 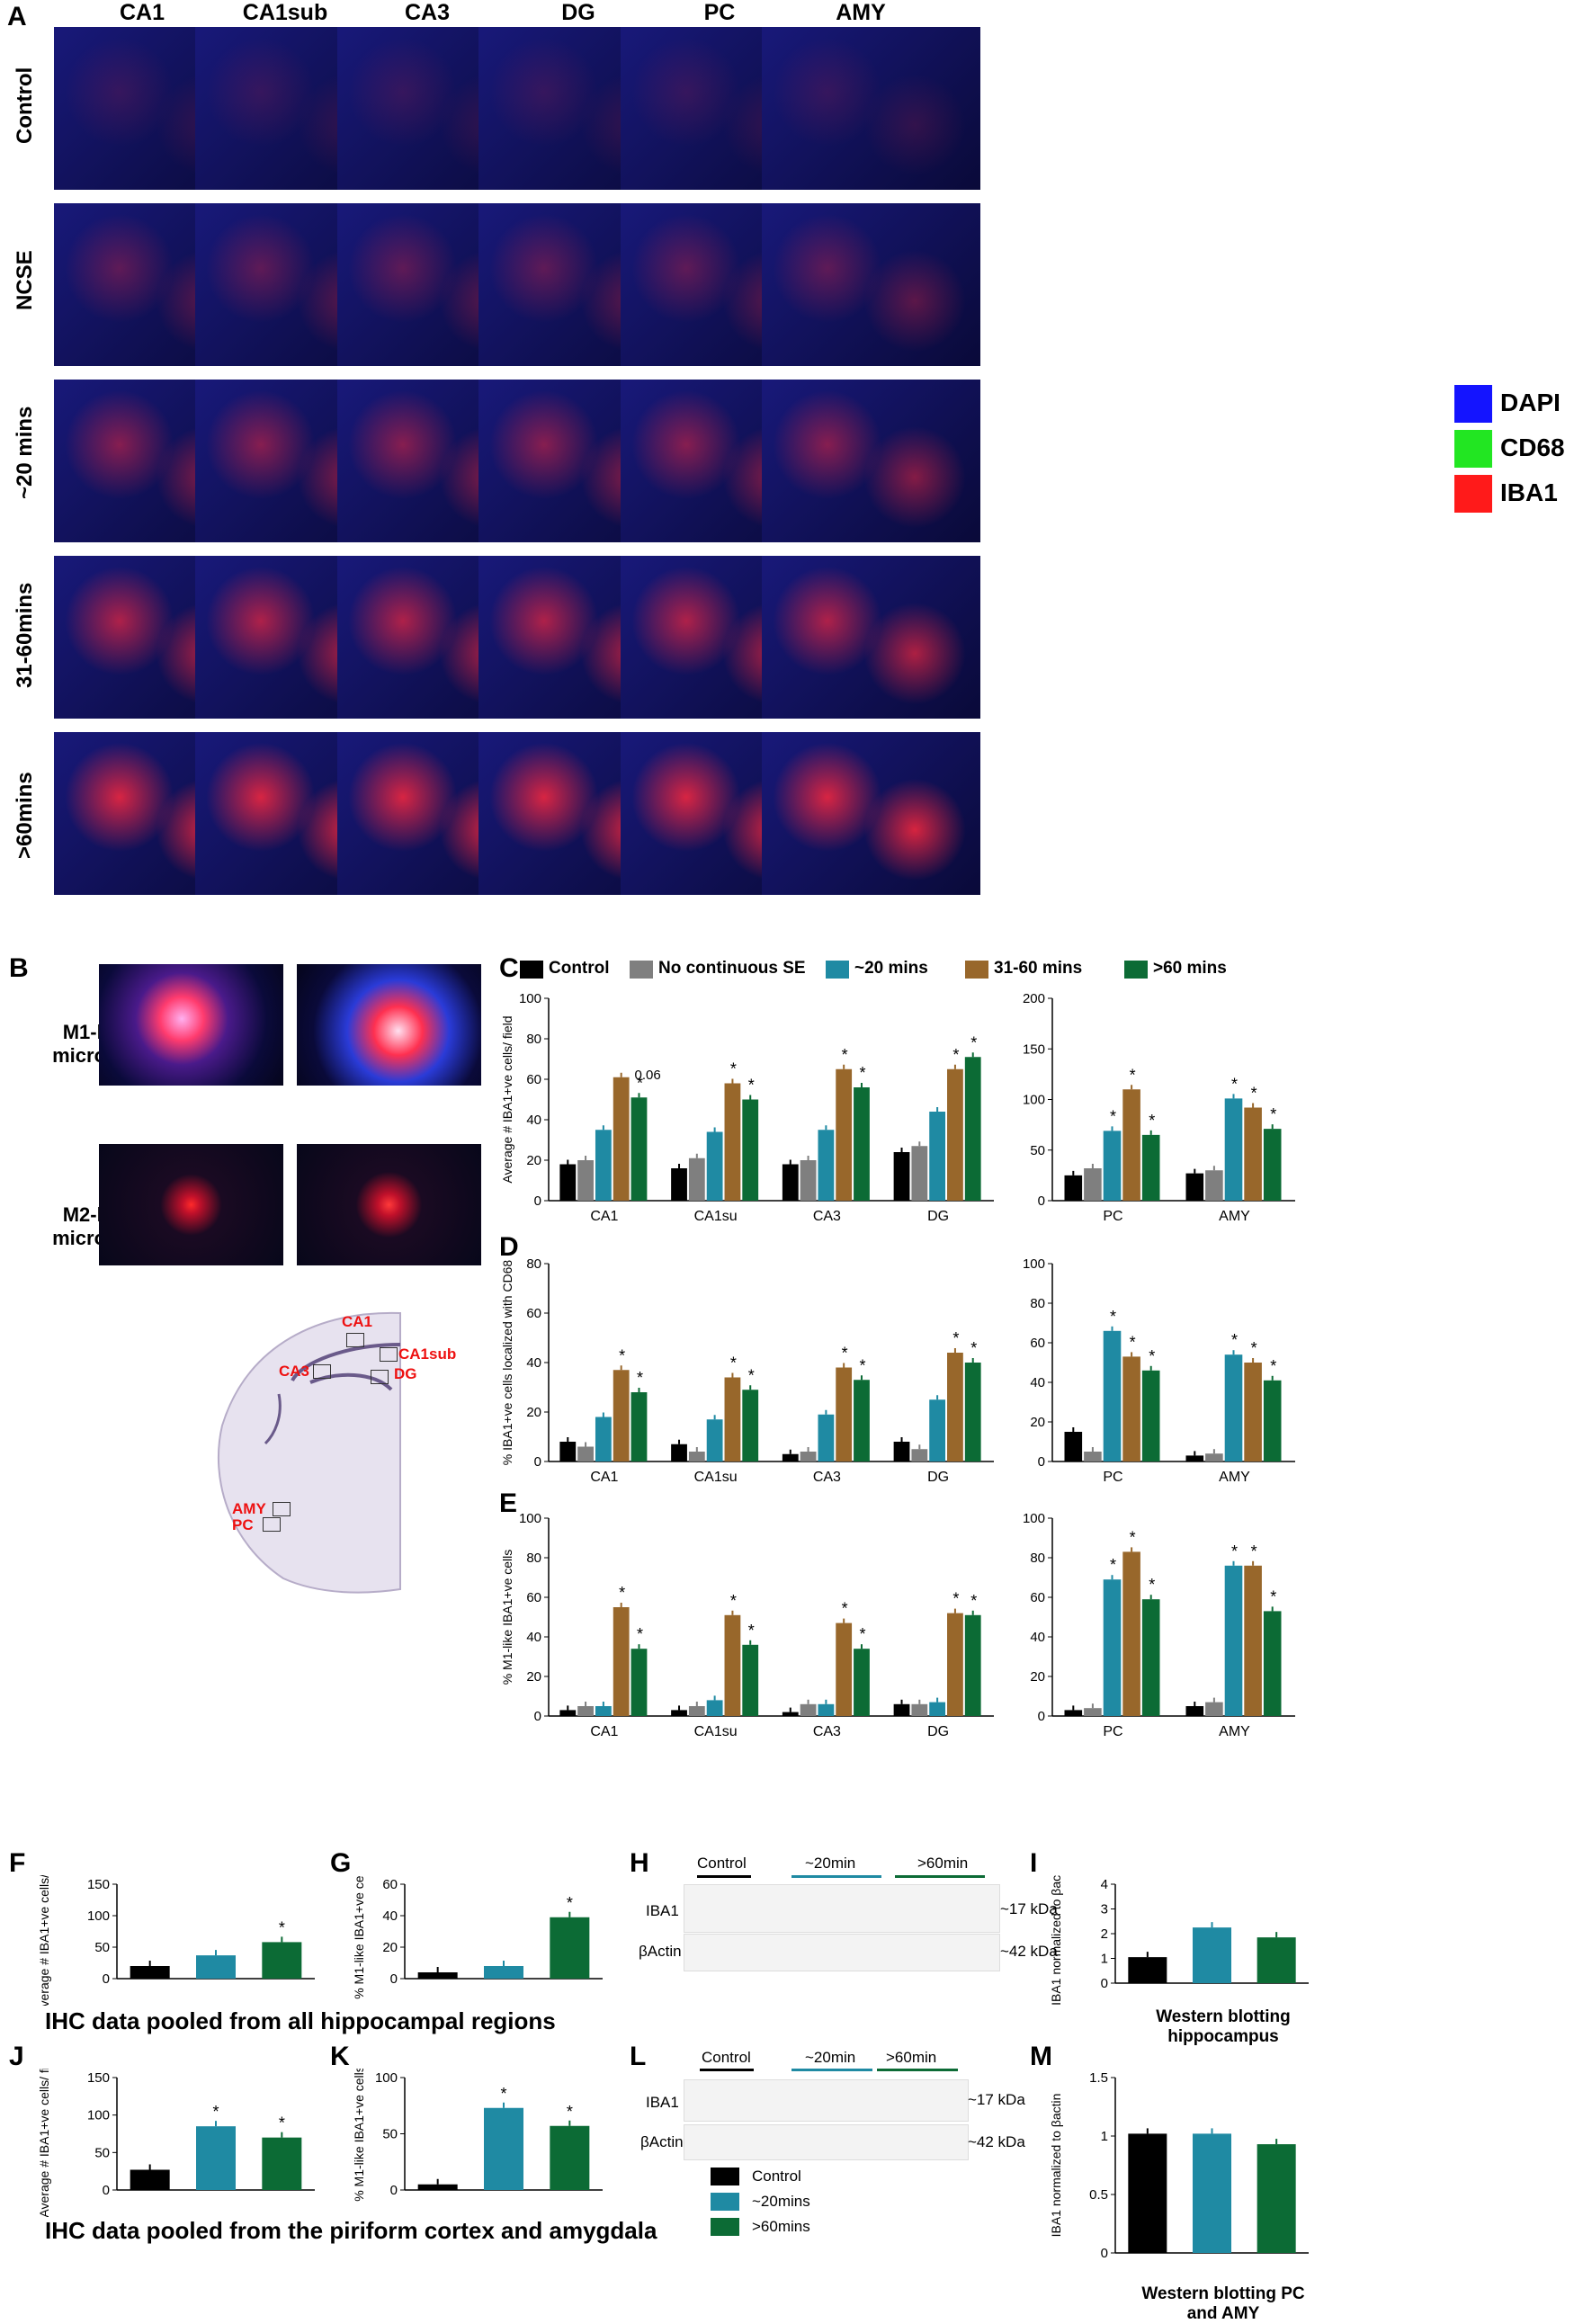 I want to click on blot-h-line-control, so click(x=724, y=1876).